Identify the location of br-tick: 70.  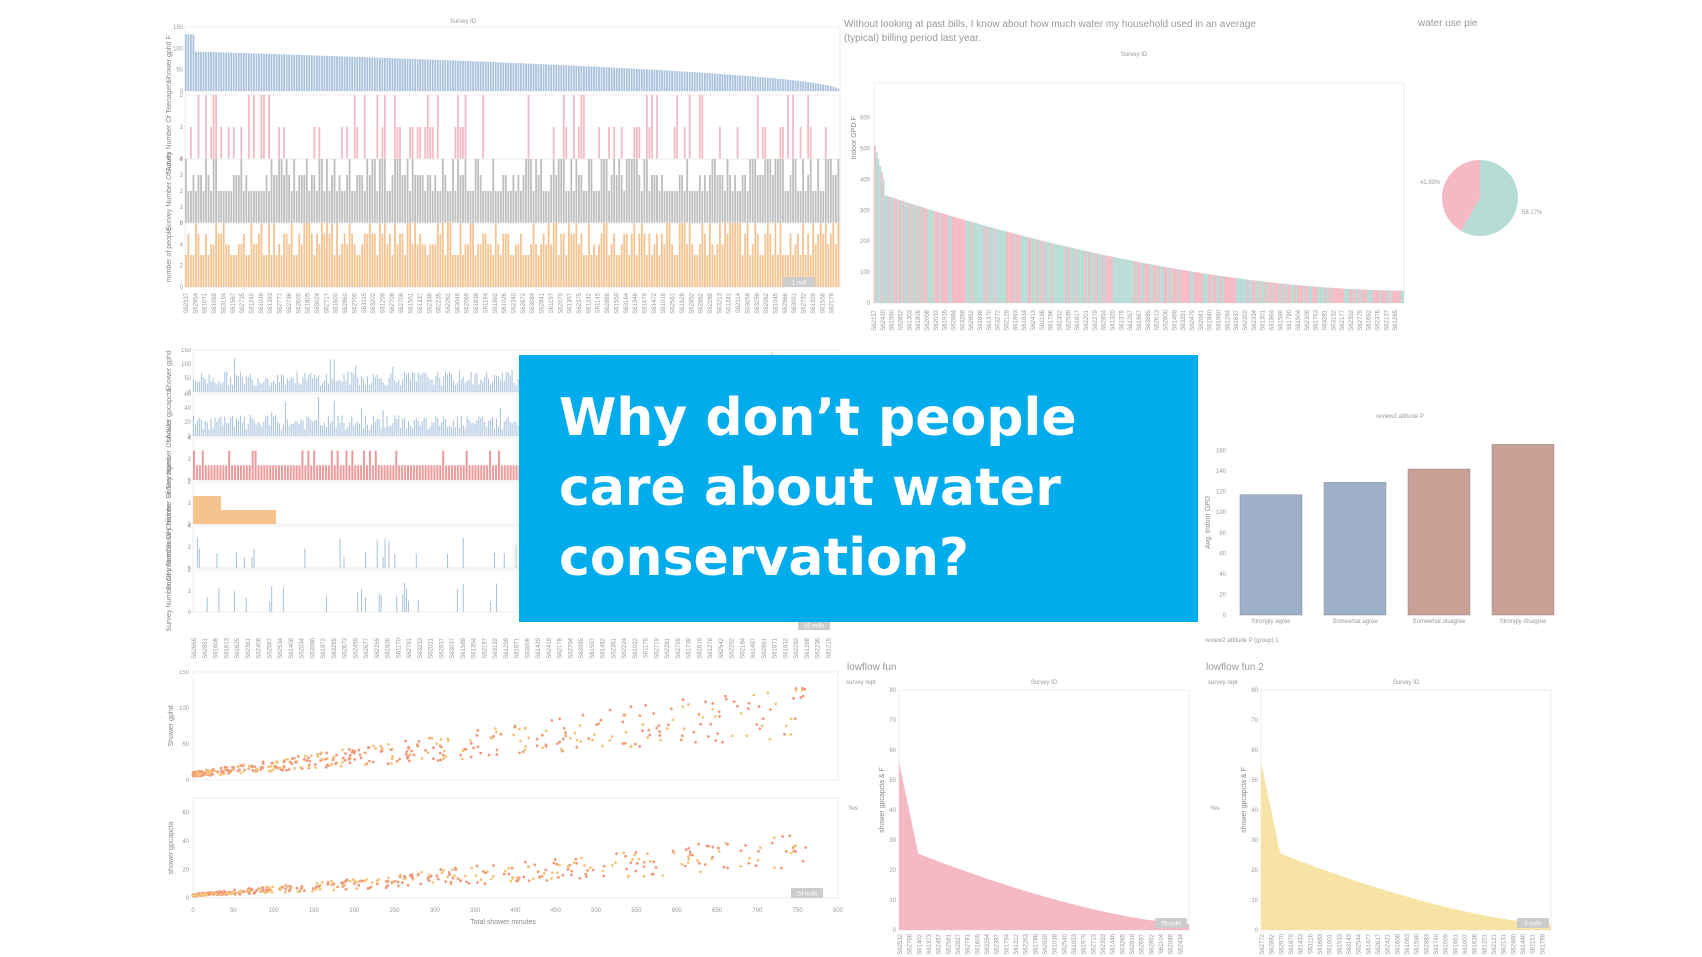
(1254, 721).